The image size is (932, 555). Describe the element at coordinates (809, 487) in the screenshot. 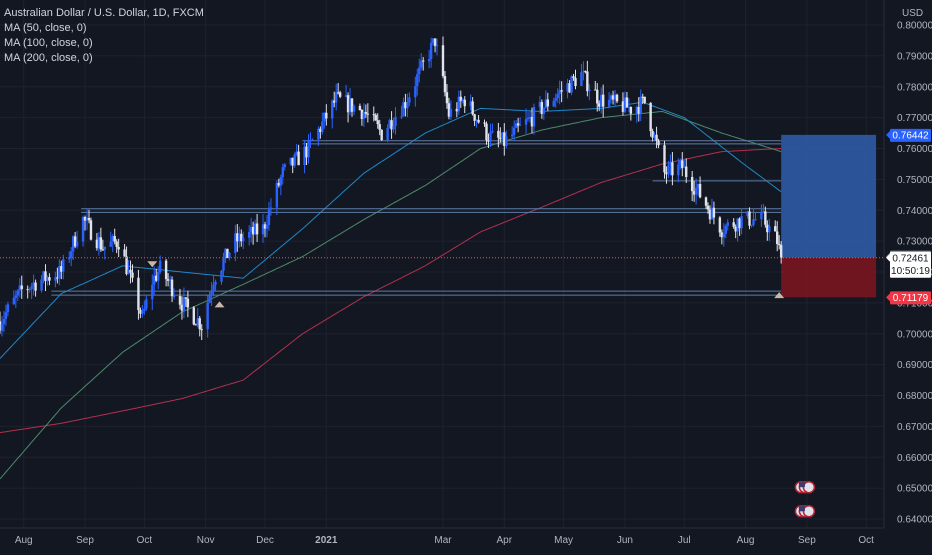

I see `economic-event-icon` at that location.